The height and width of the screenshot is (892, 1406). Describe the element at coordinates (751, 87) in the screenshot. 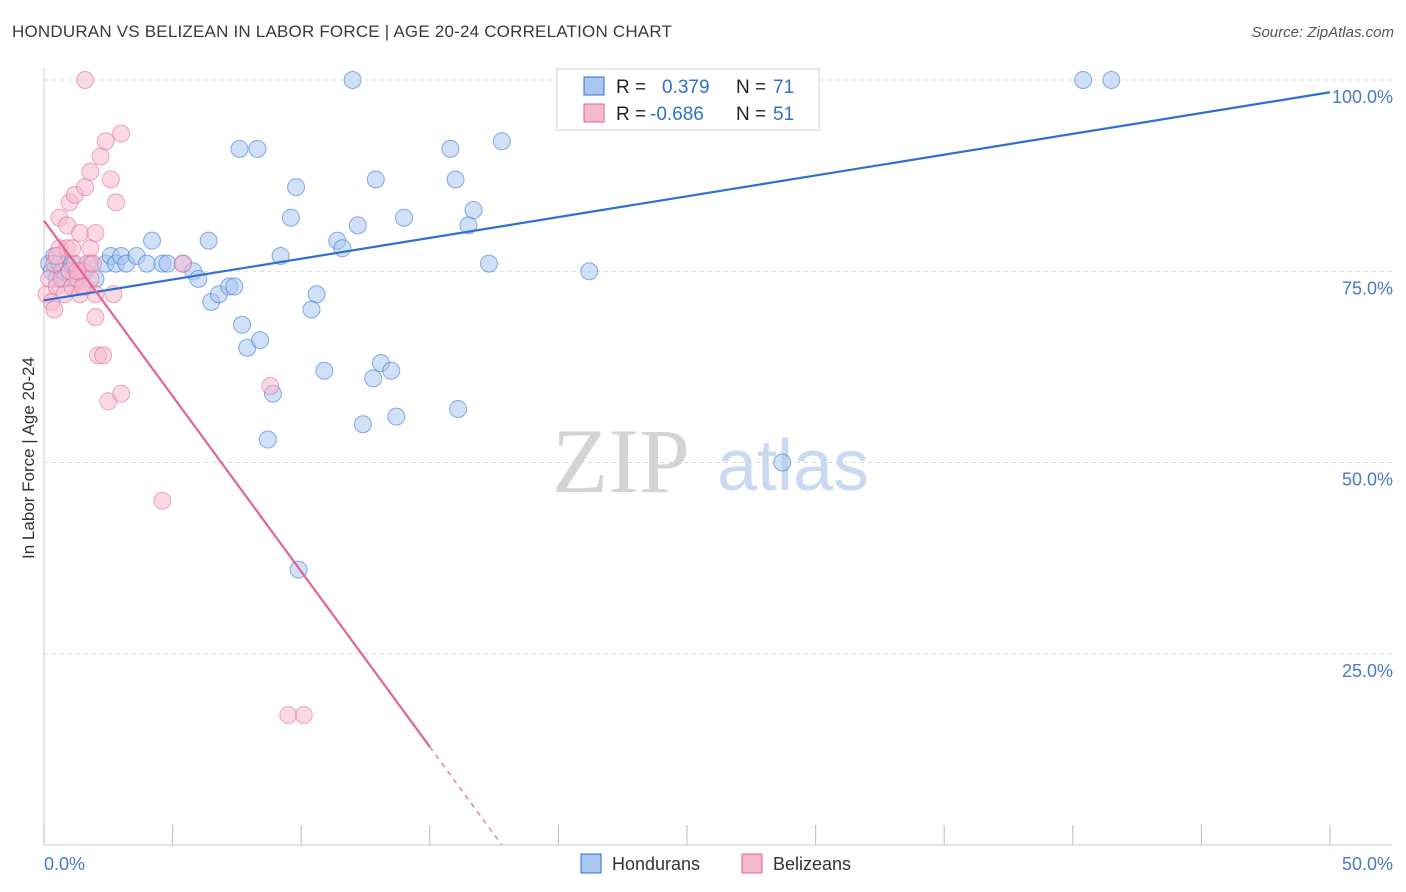

I see `legend-n-label-1: N =` at that location.